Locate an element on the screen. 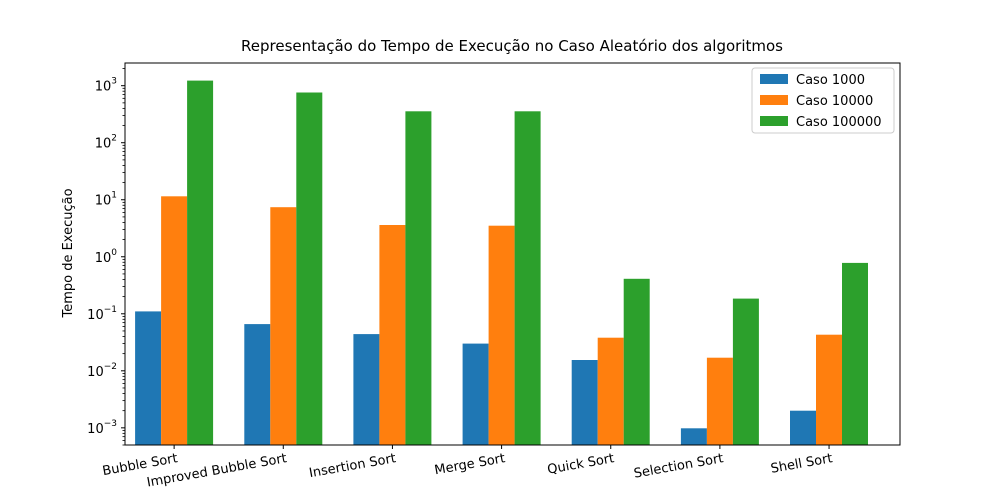 The width and height of the screenshot is (1000, 500). y-axis: 10⁻³ 10⁻² 10⁻¹ 10⁰ 10¹ 10² 10³ is located at coordinates (106, 257).